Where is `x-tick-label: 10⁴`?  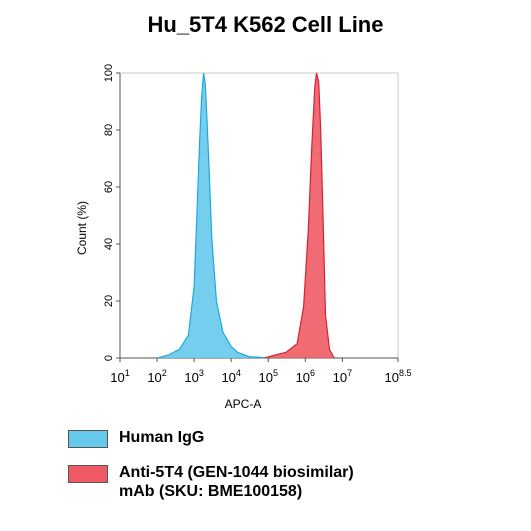
x-tick-label: 10⁴ is located at coordinates (230, 376).